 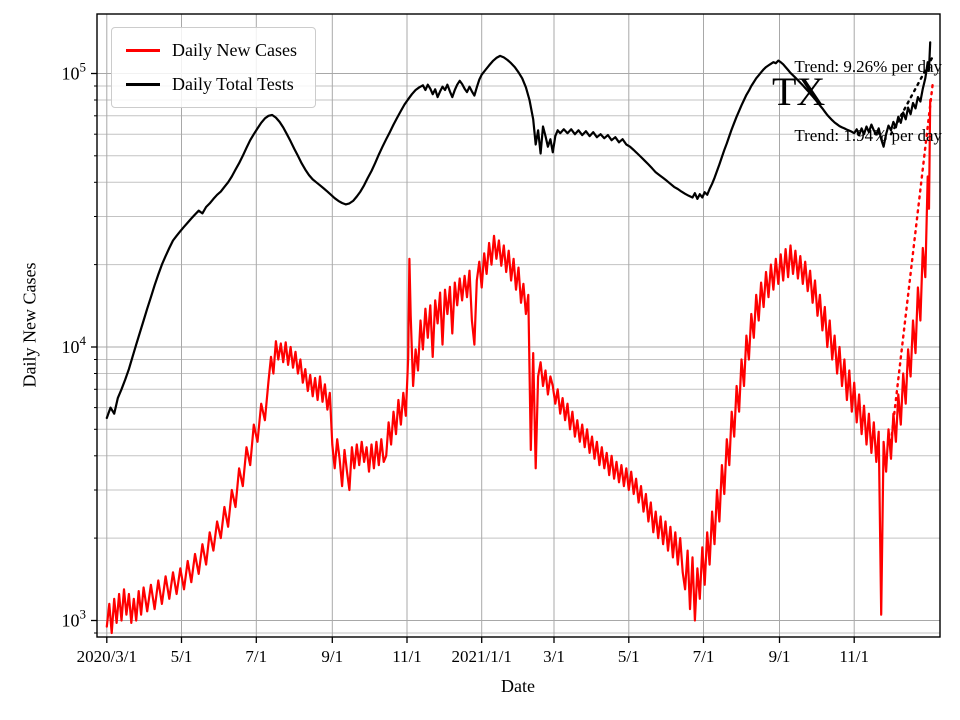 I want to click on cases-trend-annotation: Trend: 9.26% per day, so click(x=868, y=66).